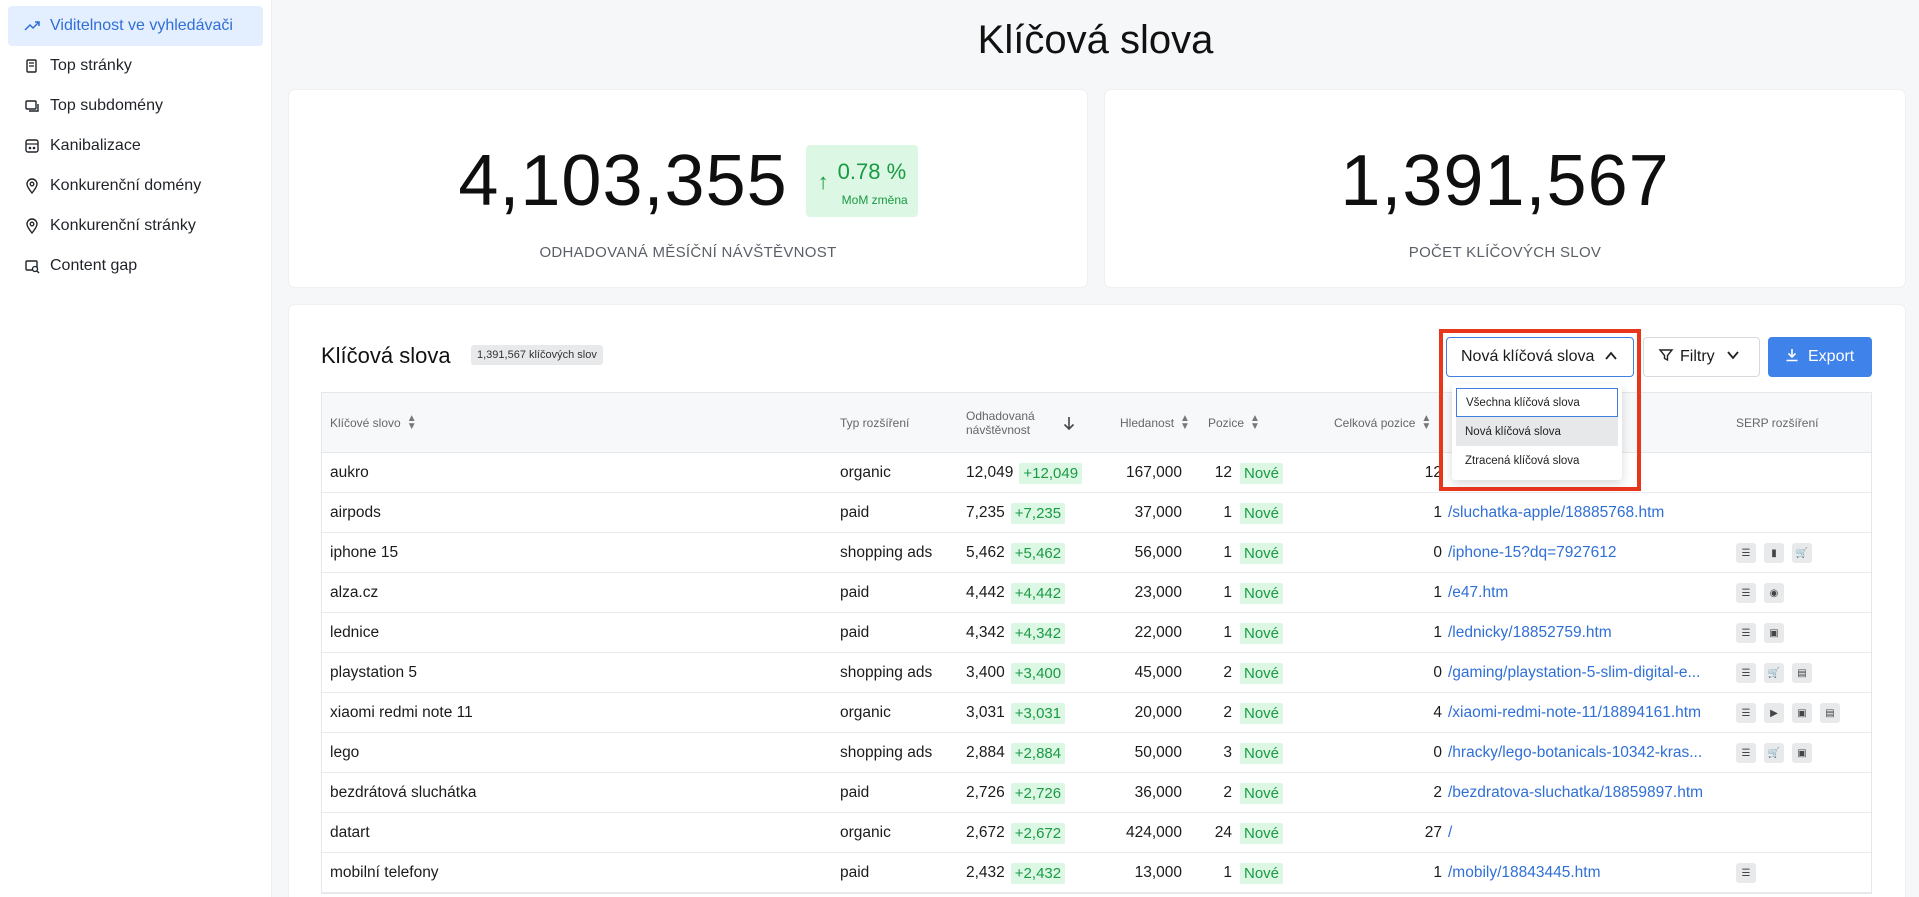 This screenshot has width=1919, height=897. Describe the element at coordinates (1158, 552) in the screenshot. I see `volume-cell: 56,000` at that location.